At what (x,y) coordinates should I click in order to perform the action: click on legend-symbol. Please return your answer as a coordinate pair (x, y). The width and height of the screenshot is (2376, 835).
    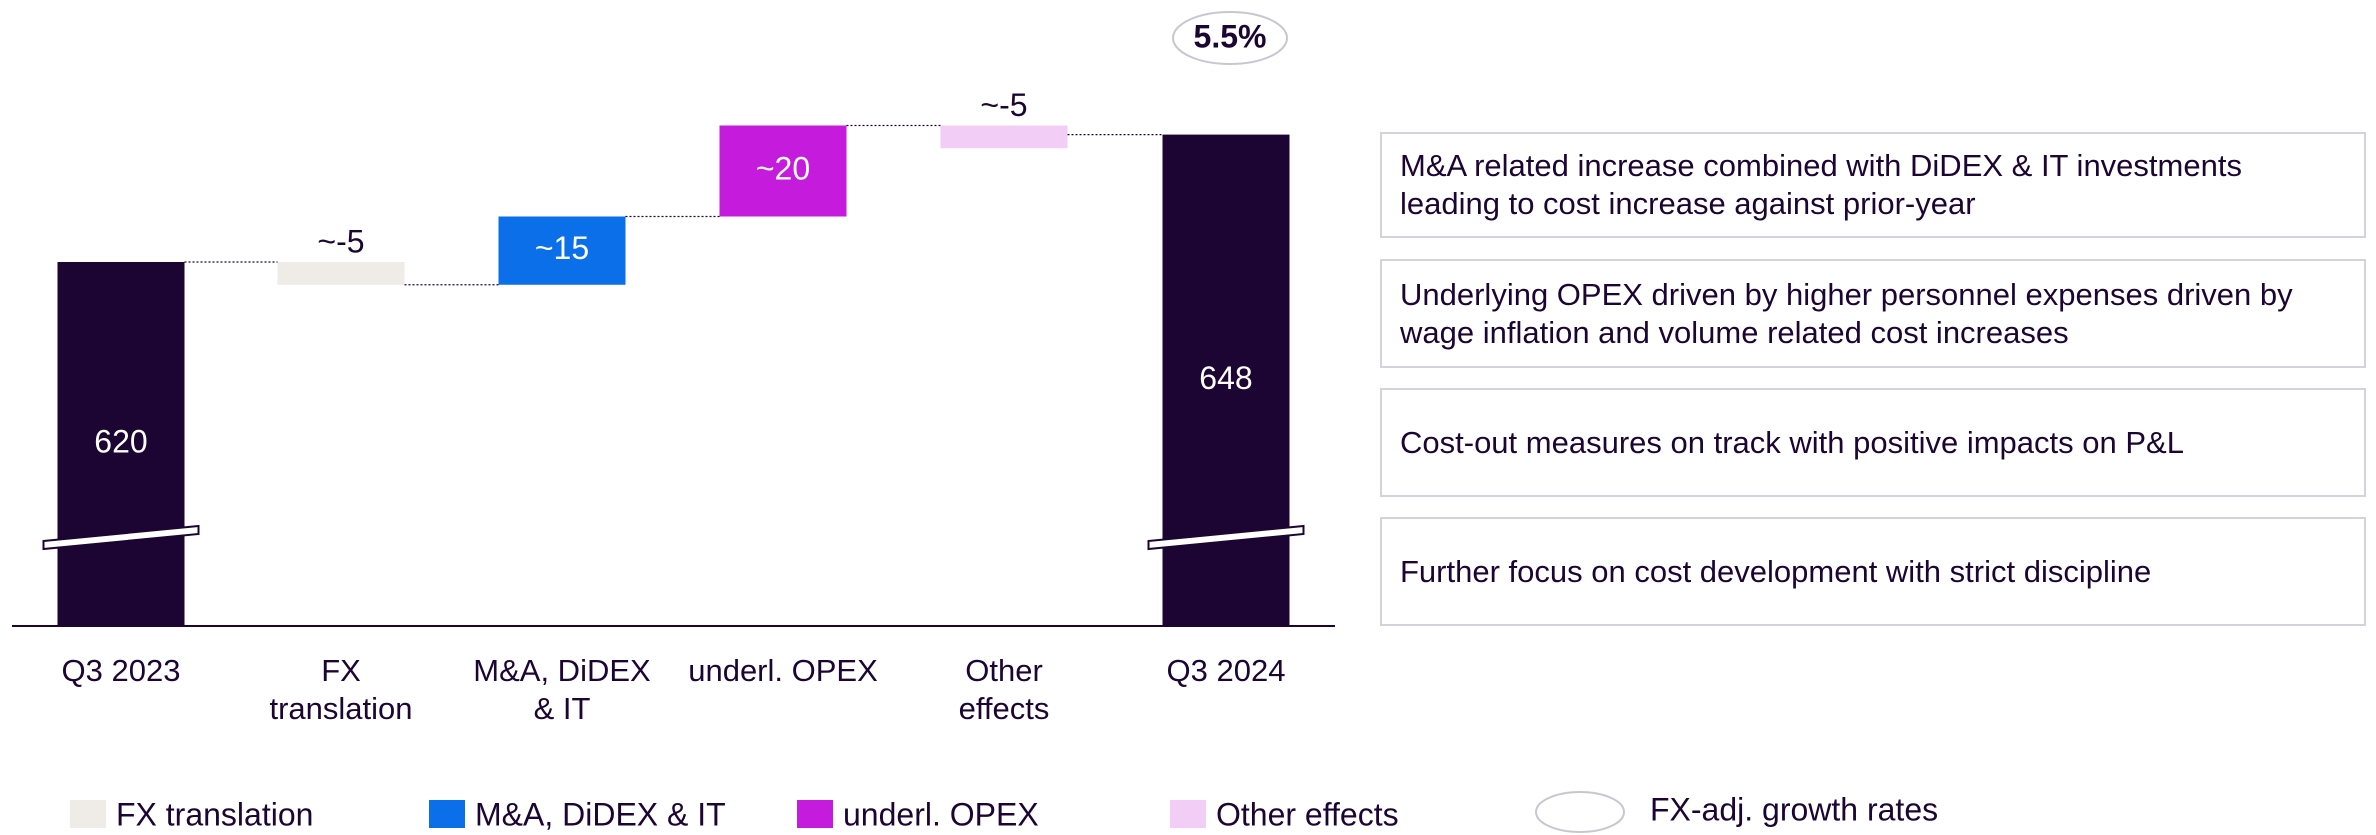
    Looking at the image, I should click on (1580, 812).